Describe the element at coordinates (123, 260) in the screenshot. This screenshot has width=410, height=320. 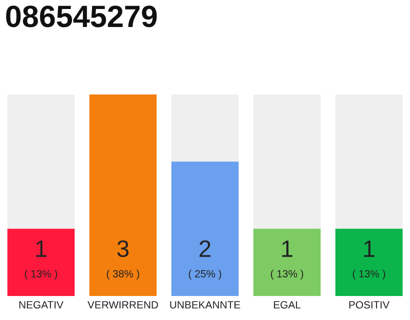
I see `data-label: 3 ( 38% )` at that location.